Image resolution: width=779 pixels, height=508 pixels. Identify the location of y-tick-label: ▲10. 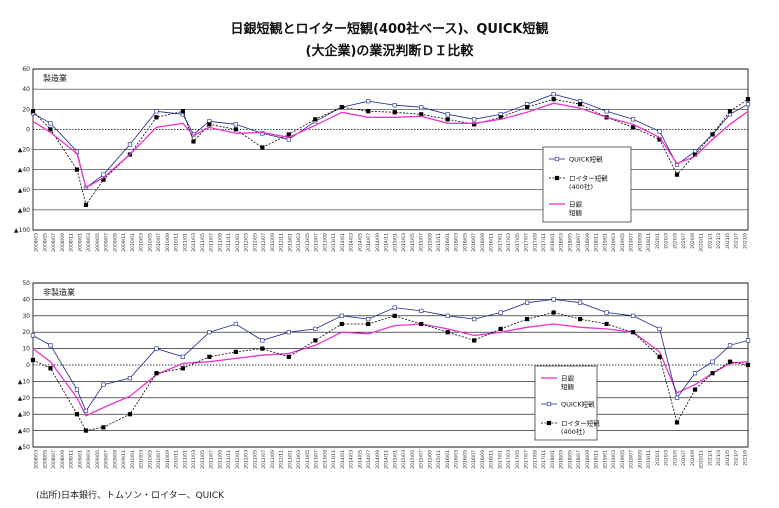
(24, 381).